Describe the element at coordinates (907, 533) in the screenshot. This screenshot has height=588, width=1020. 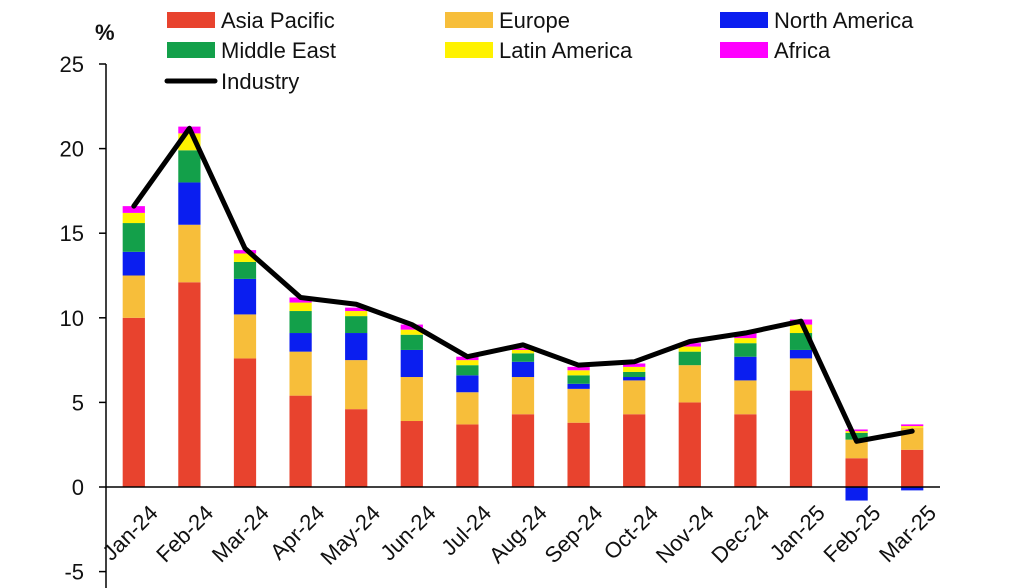
I see `x-tick-label: Mar-25` at that location.